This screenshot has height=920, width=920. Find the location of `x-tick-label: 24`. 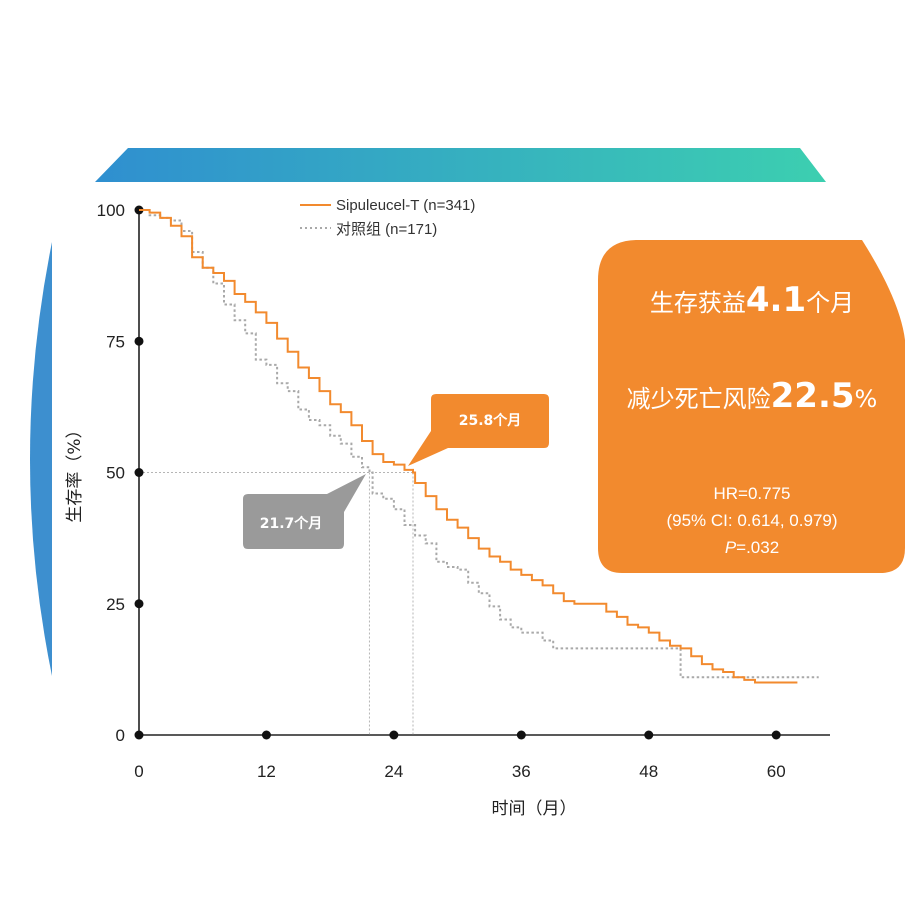

x-tick-label: 24 is located at coordinates (393, 771).